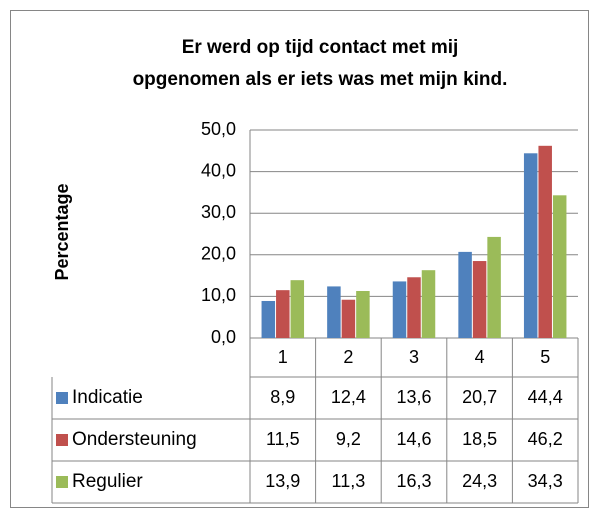  Describe the element at coordinates (218, 295) in the screenshot. I see `y-tick-label: 10,0` at that location.